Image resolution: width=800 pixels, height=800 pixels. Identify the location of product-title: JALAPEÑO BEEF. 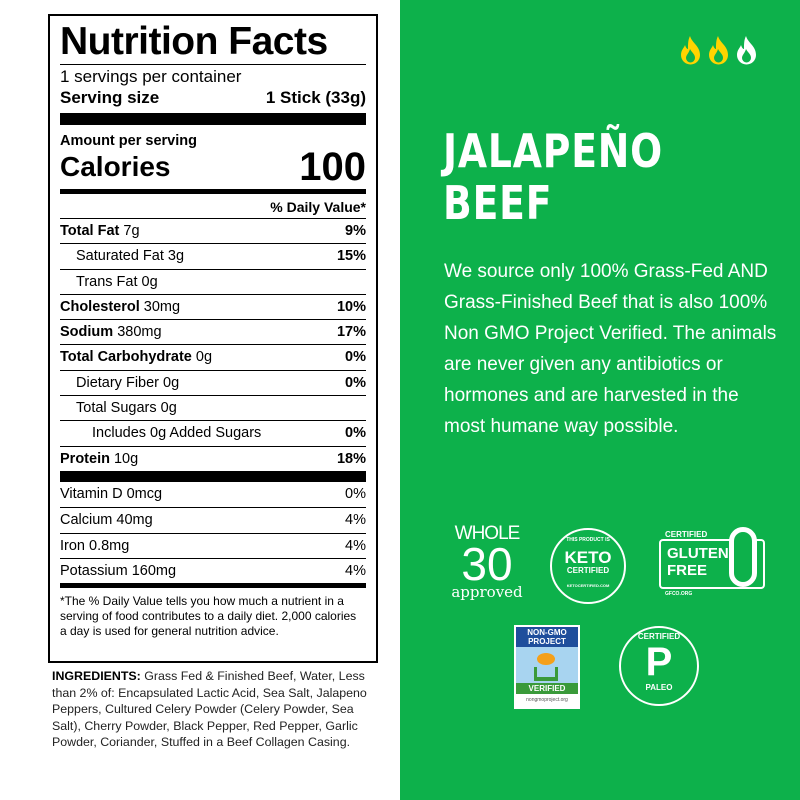
(553, 177).